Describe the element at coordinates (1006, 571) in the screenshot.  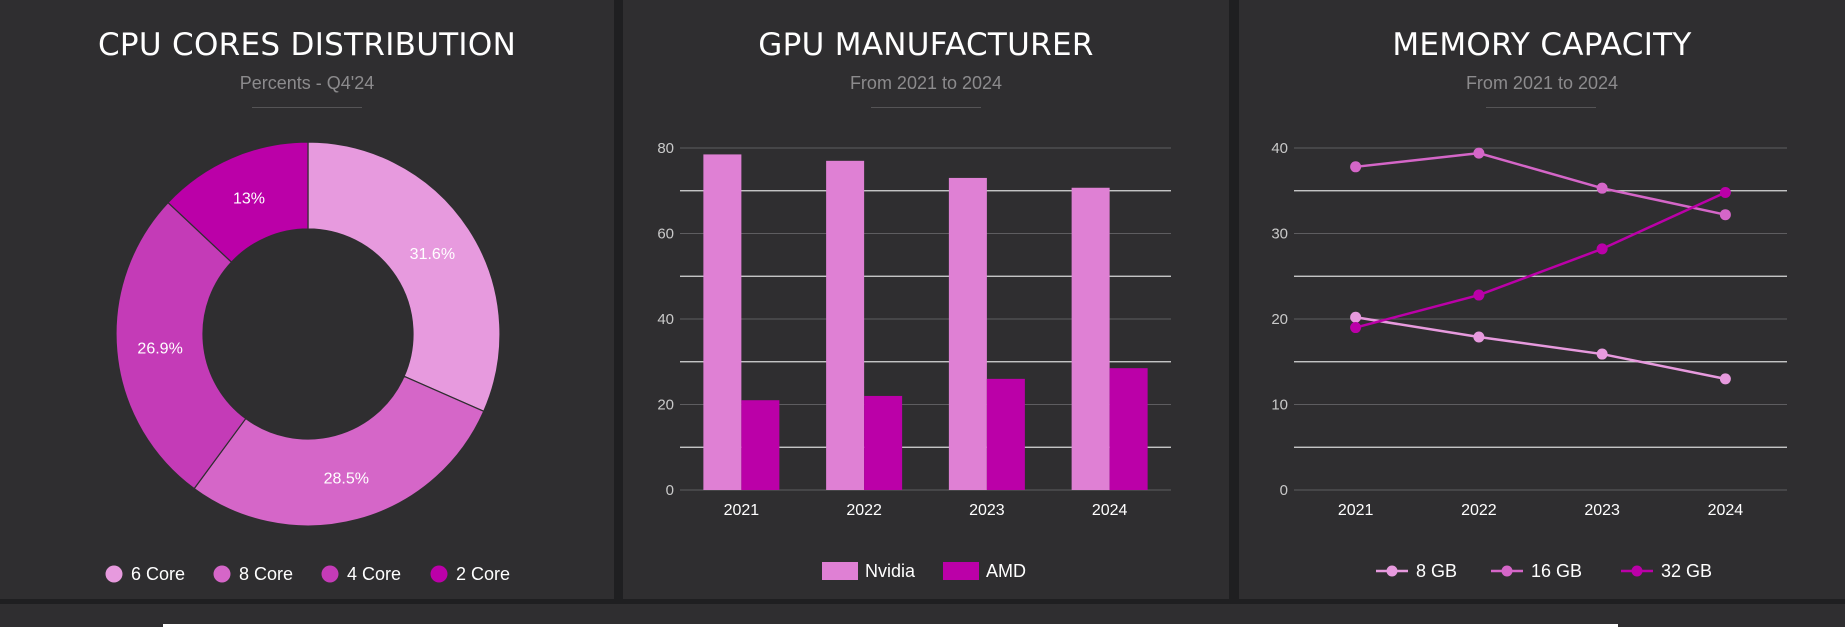
I see `legend-label-amd: AMD` at that location.